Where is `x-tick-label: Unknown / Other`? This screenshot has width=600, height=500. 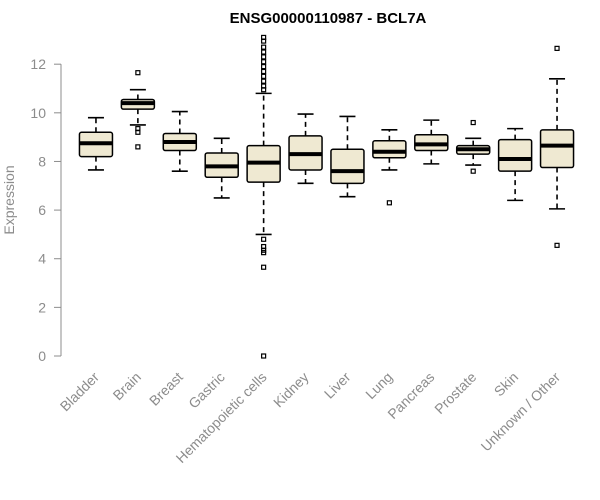 x-tick-label: Unknown / Other is located at coordinates (521, 412).